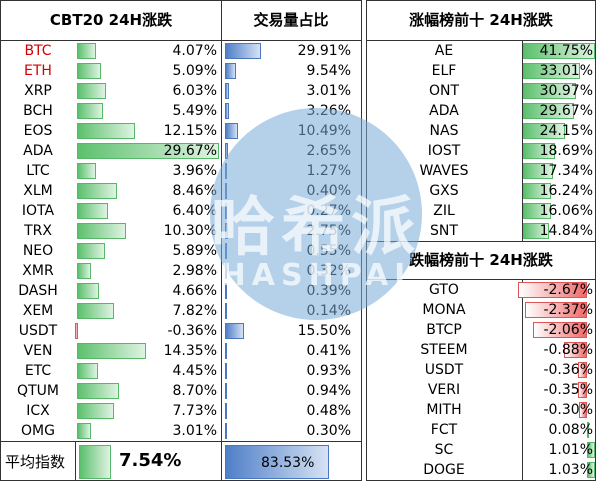  What do you see at coordinates (444, 410) in the screenshot?
I see `loser-name: MITH` at bounding box center [444, 410].